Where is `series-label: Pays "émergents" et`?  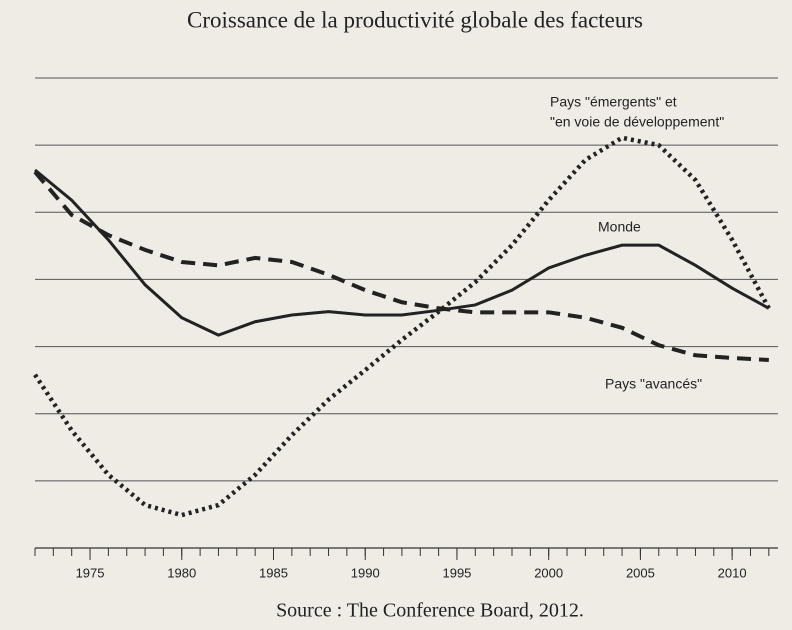 series-label: Pays "émergents" et is located at coordinates (613, 102).